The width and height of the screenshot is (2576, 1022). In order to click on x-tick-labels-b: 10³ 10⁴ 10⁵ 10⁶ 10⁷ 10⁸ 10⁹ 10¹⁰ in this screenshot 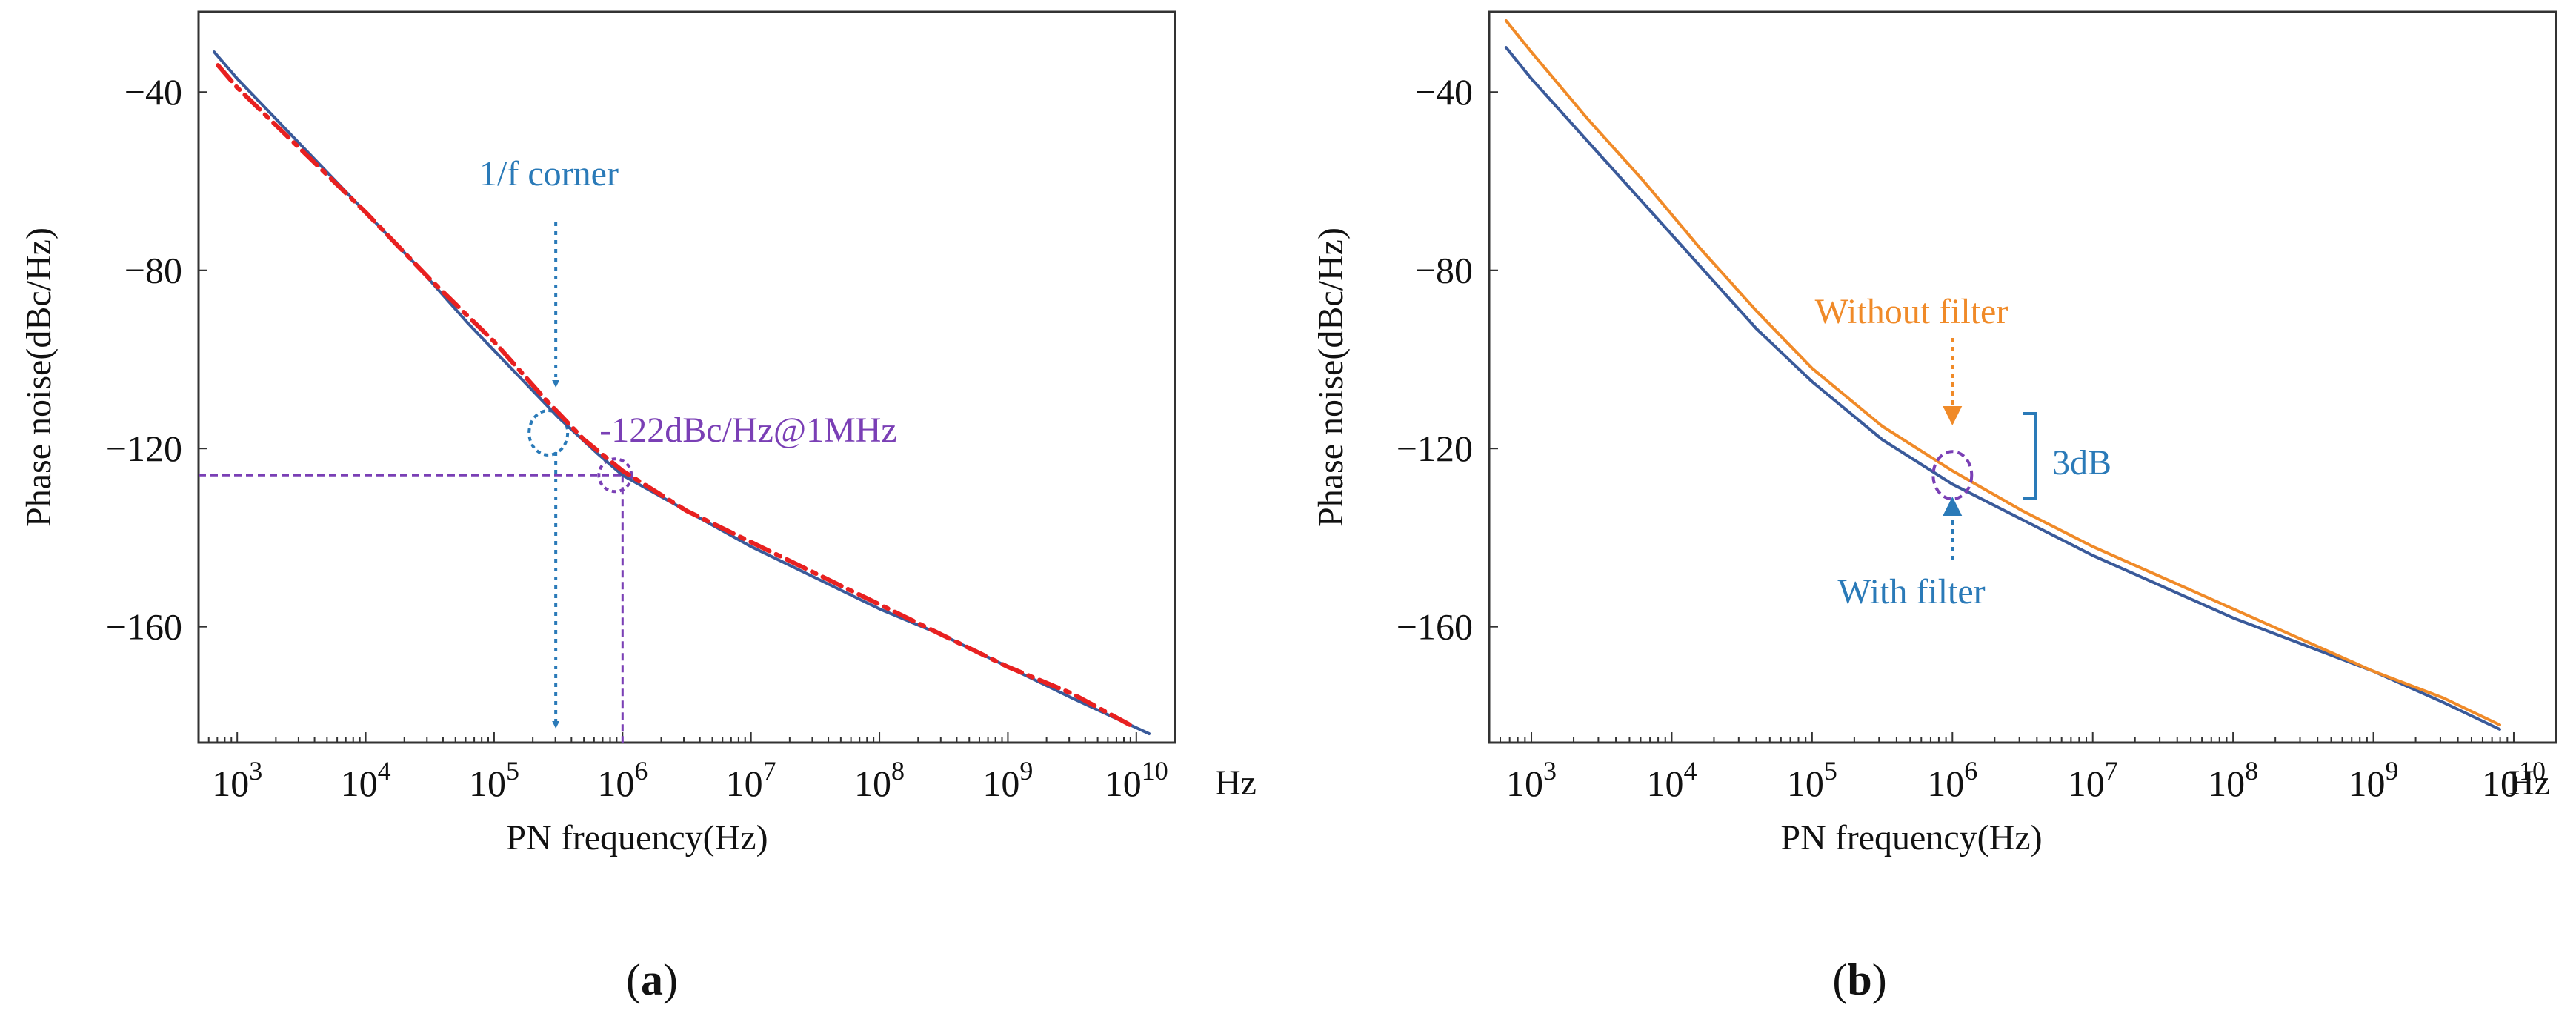, I will do `click(2026, 780)`.